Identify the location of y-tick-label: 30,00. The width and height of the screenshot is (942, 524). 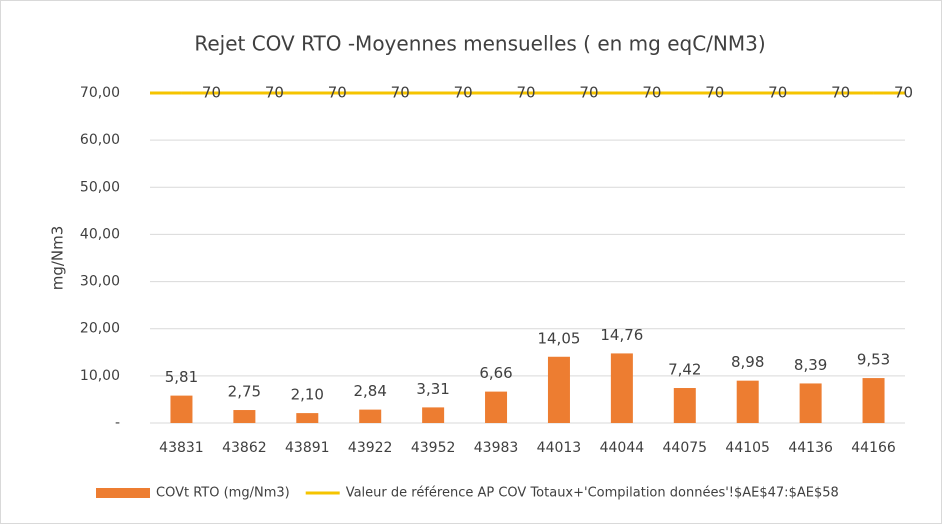
(100, 282).